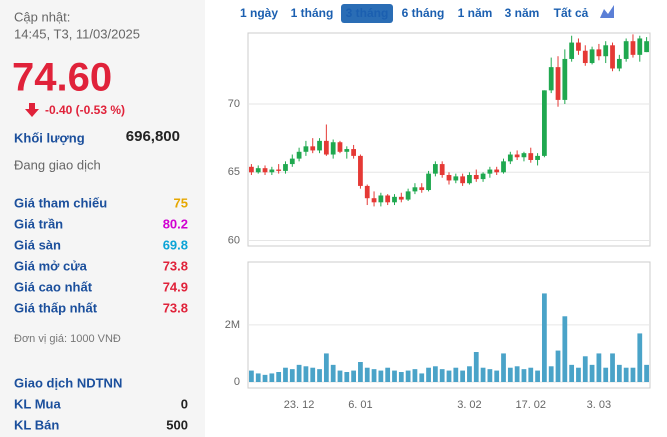 The height and width of the screenshot is (437, 667). I want to click on x-tick-label: 3. 03, so click(599, 405).